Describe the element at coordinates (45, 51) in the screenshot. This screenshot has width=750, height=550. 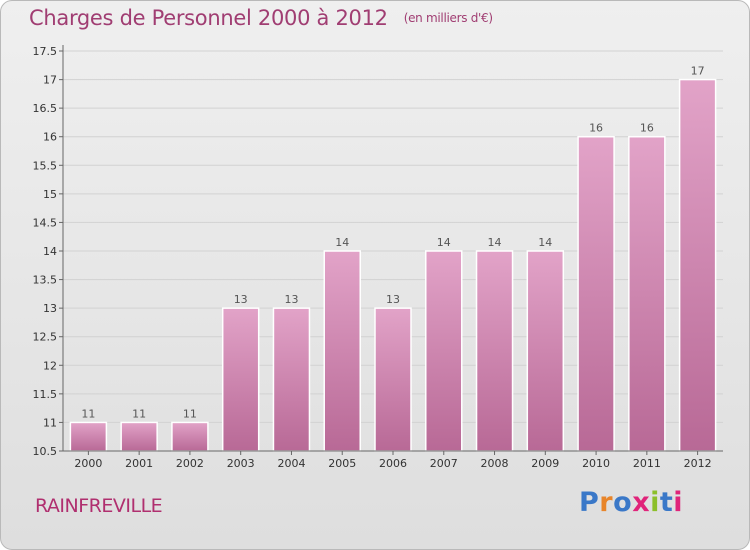
I see `y-tick-label: 17.5` at that location.